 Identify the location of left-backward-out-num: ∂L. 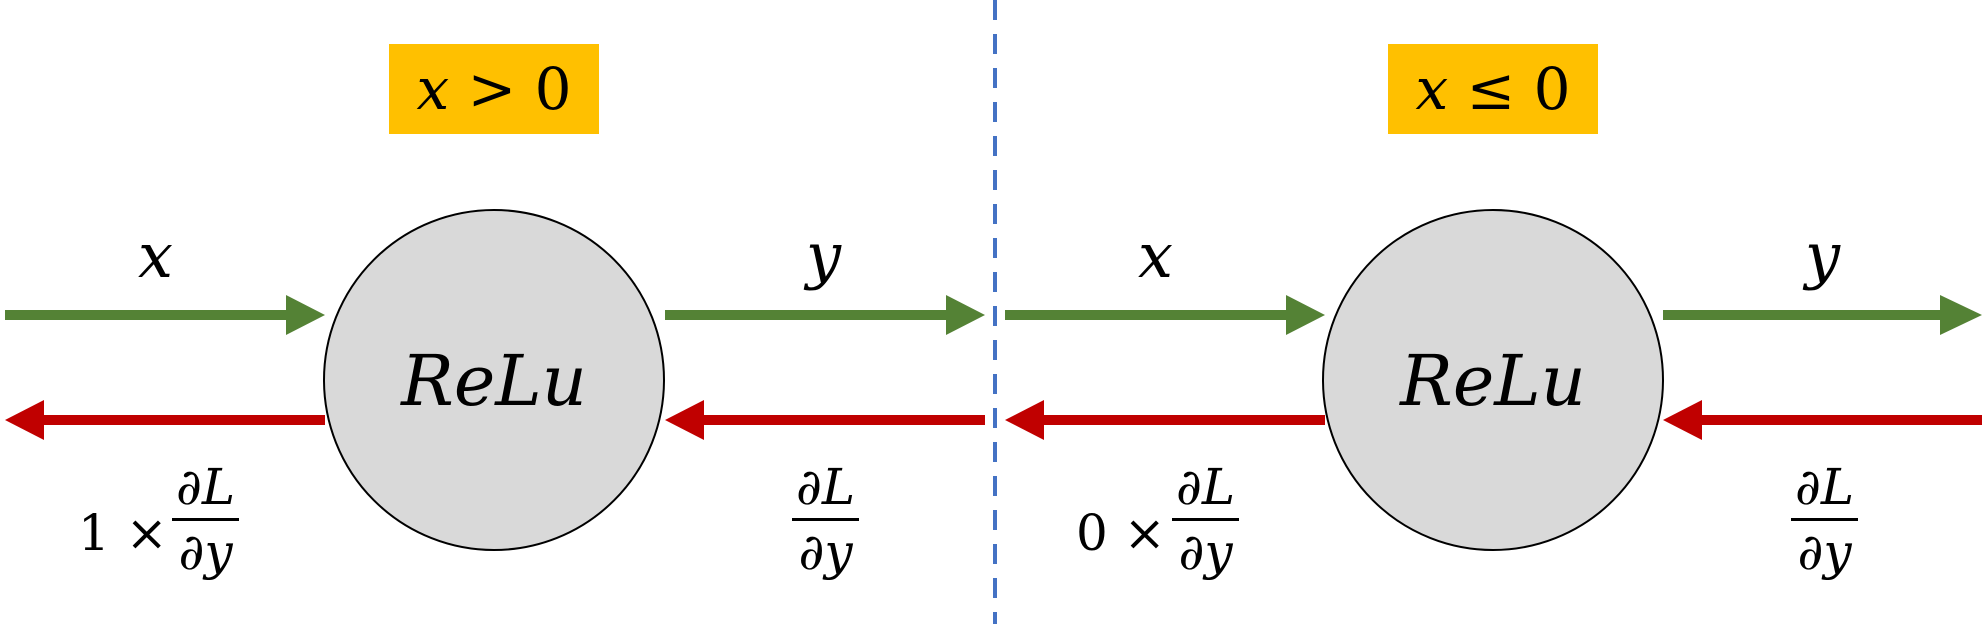
(206, 487).